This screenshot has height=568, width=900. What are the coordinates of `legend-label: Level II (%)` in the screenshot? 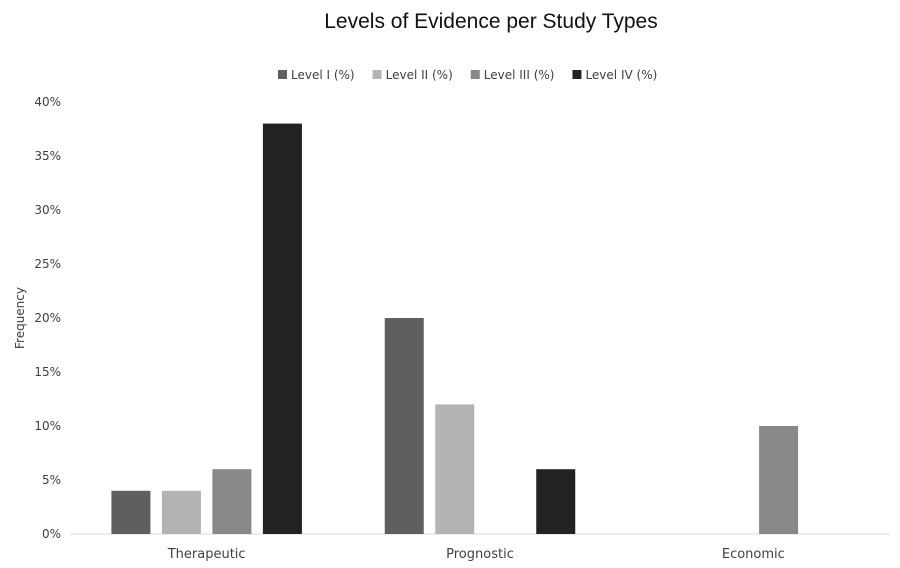 It's located at (419, 75).